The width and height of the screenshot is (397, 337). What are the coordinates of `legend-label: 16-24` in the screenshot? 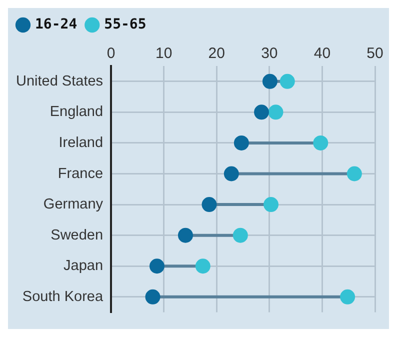 It's located at (56, 24).